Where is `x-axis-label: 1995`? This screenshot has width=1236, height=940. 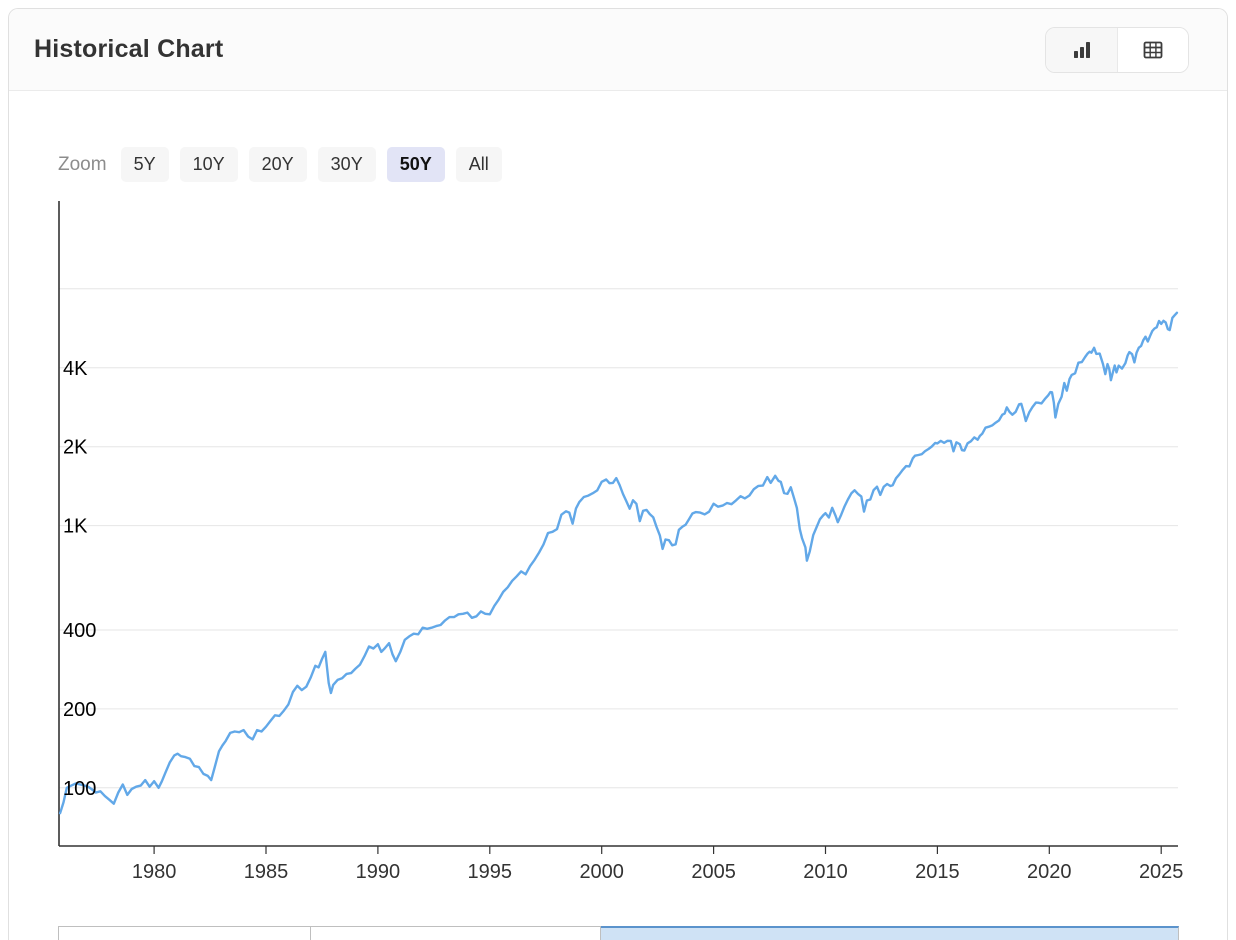 x-axis-label: 1995 is located at coordinates (490, 872).